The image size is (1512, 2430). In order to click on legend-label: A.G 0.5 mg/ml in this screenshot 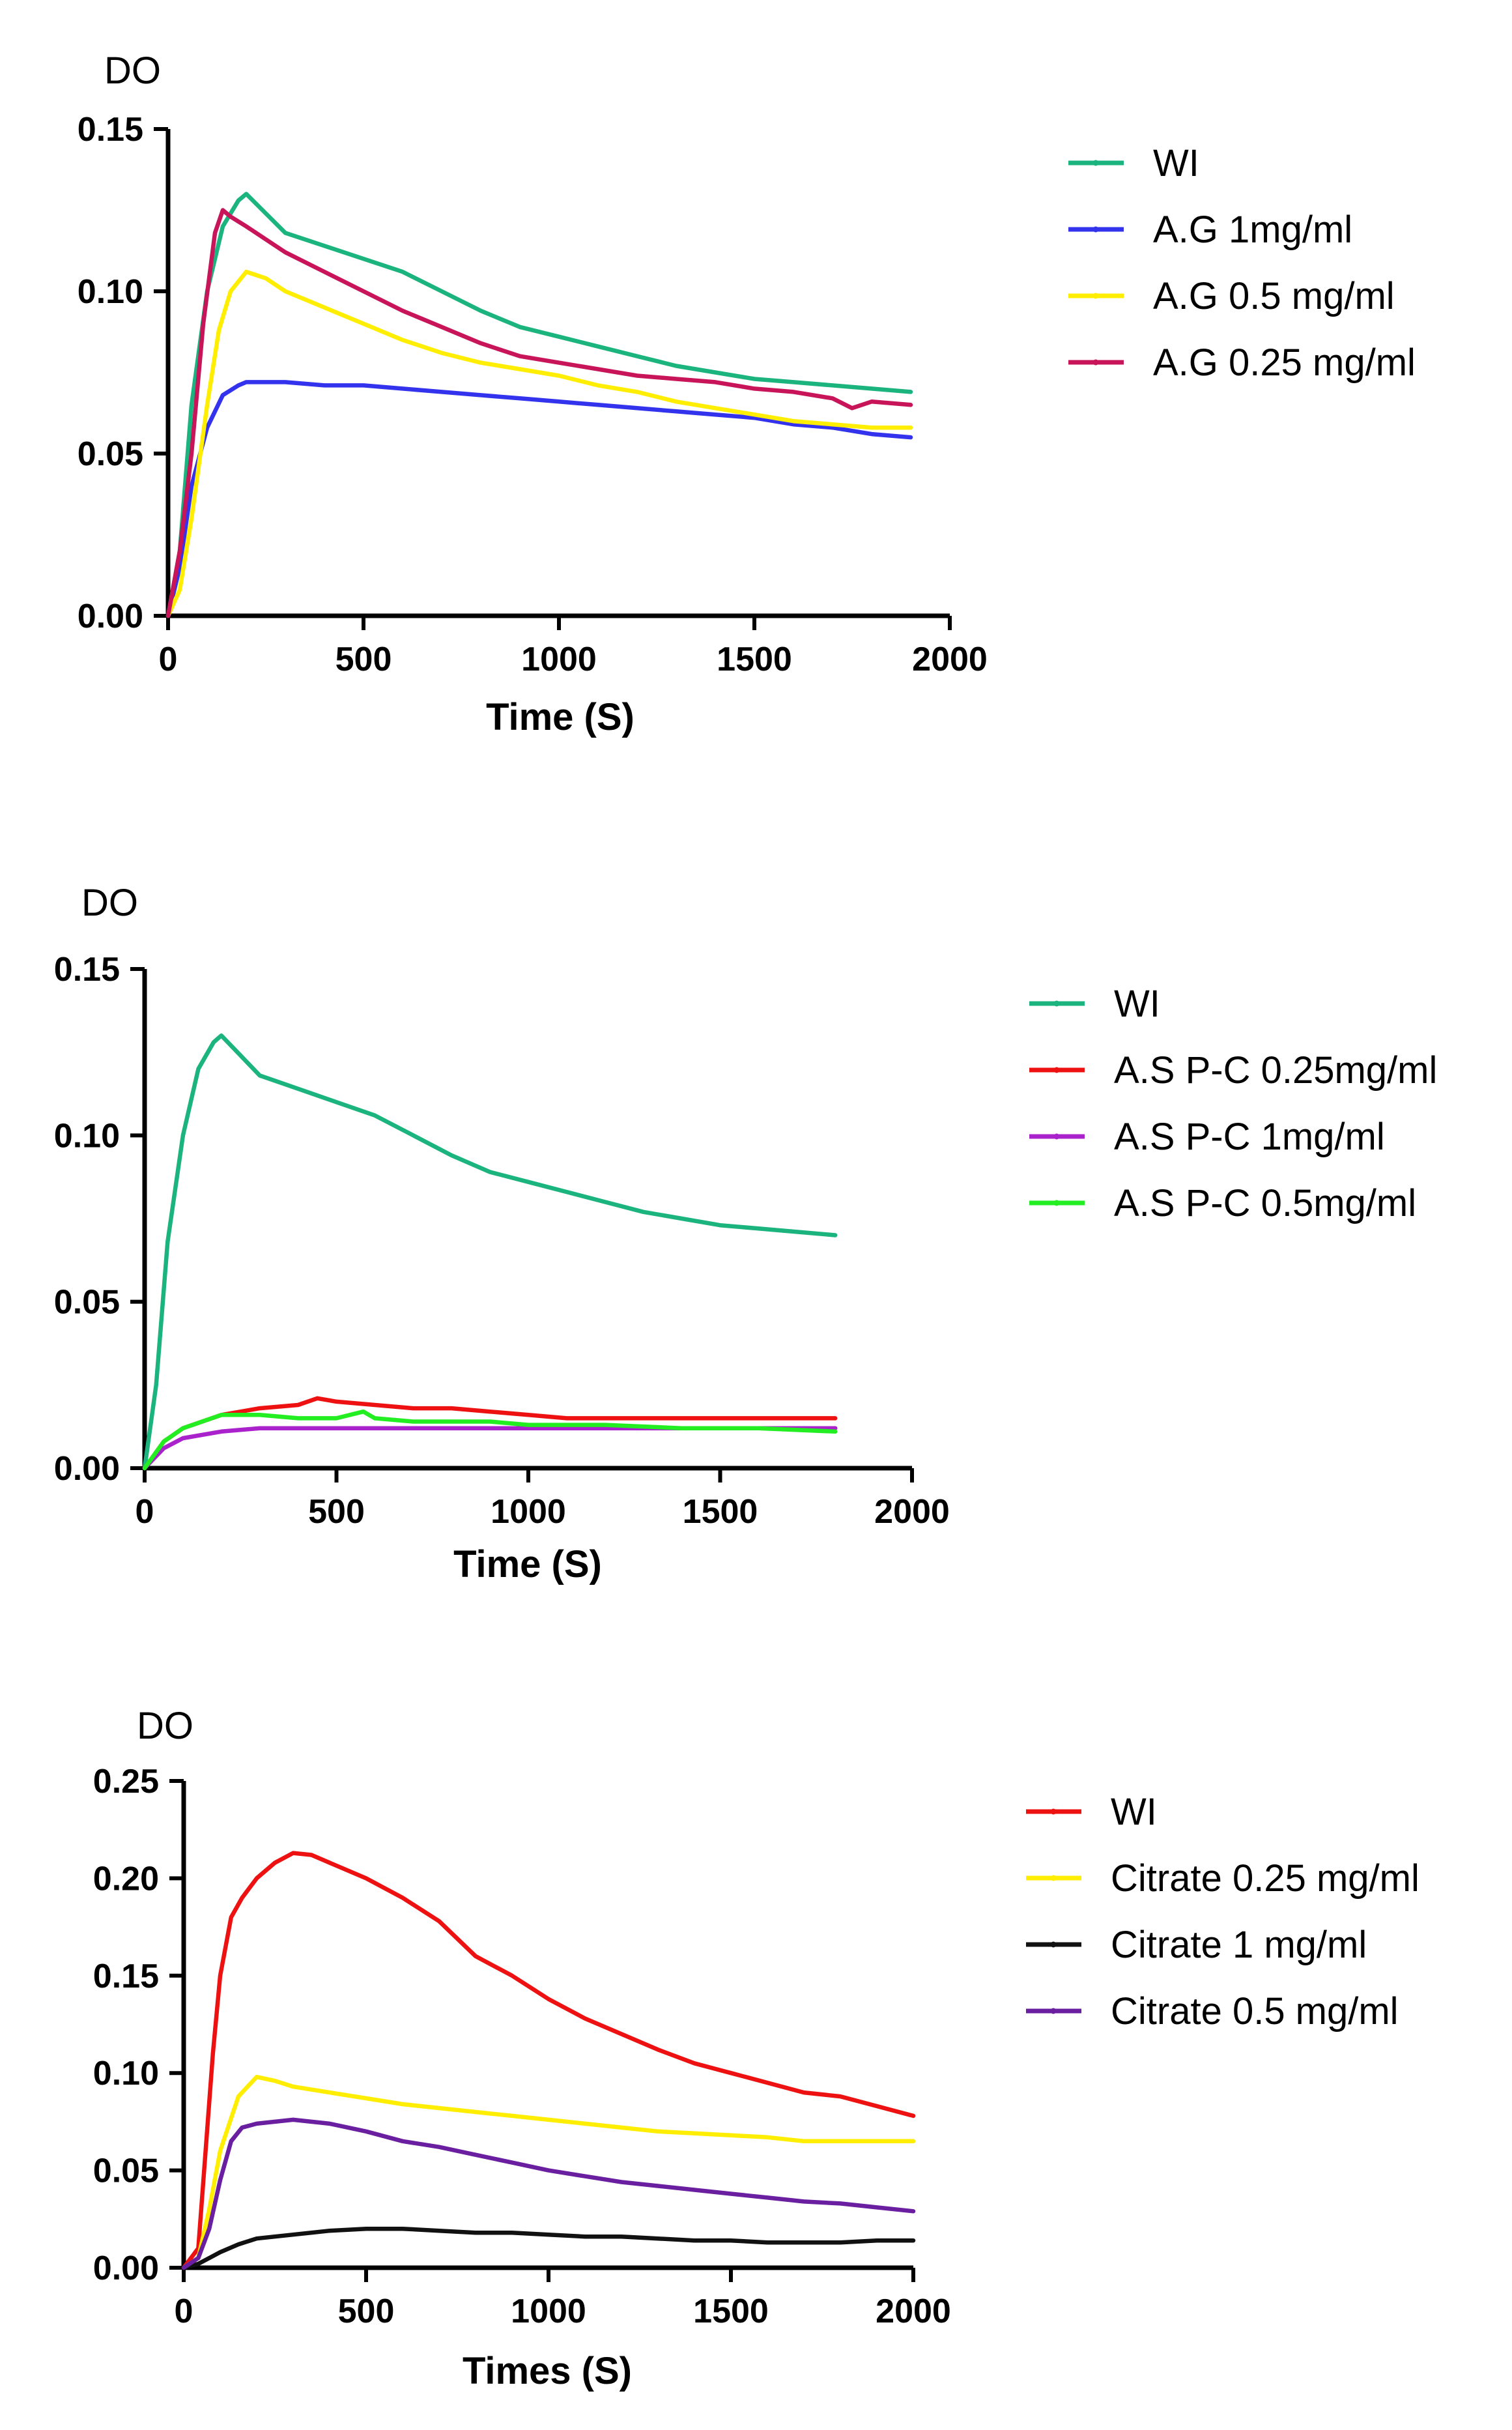, I will do `click(1274, 296)`.